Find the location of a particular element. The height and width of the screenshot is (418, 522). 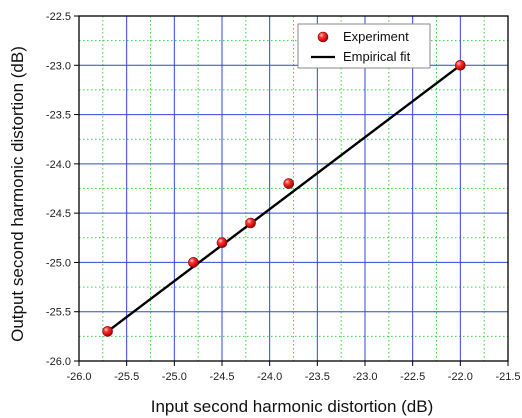

x-tick-label: -23.0 is located at coordinates (364, 377).